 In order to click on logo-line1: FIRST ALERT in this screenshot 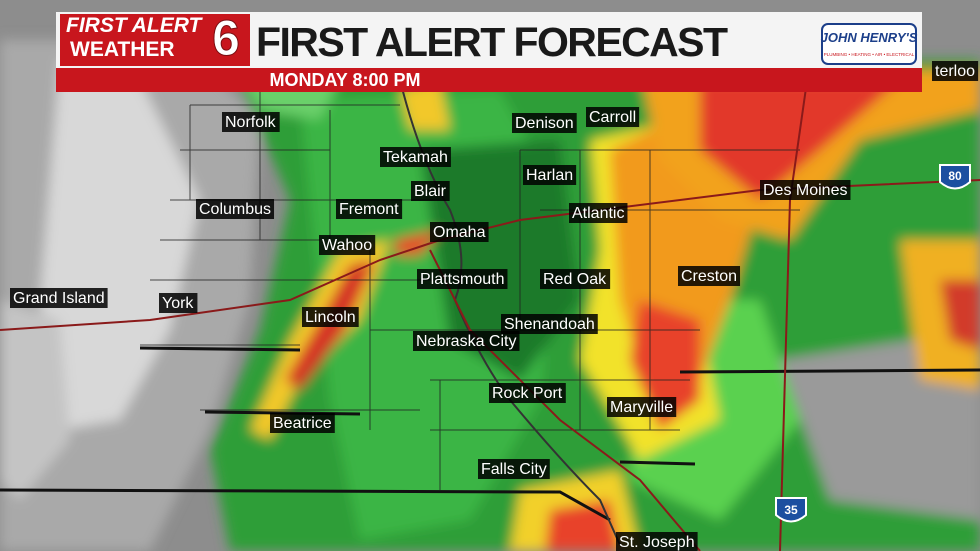, I will do `click(135, 25)`.